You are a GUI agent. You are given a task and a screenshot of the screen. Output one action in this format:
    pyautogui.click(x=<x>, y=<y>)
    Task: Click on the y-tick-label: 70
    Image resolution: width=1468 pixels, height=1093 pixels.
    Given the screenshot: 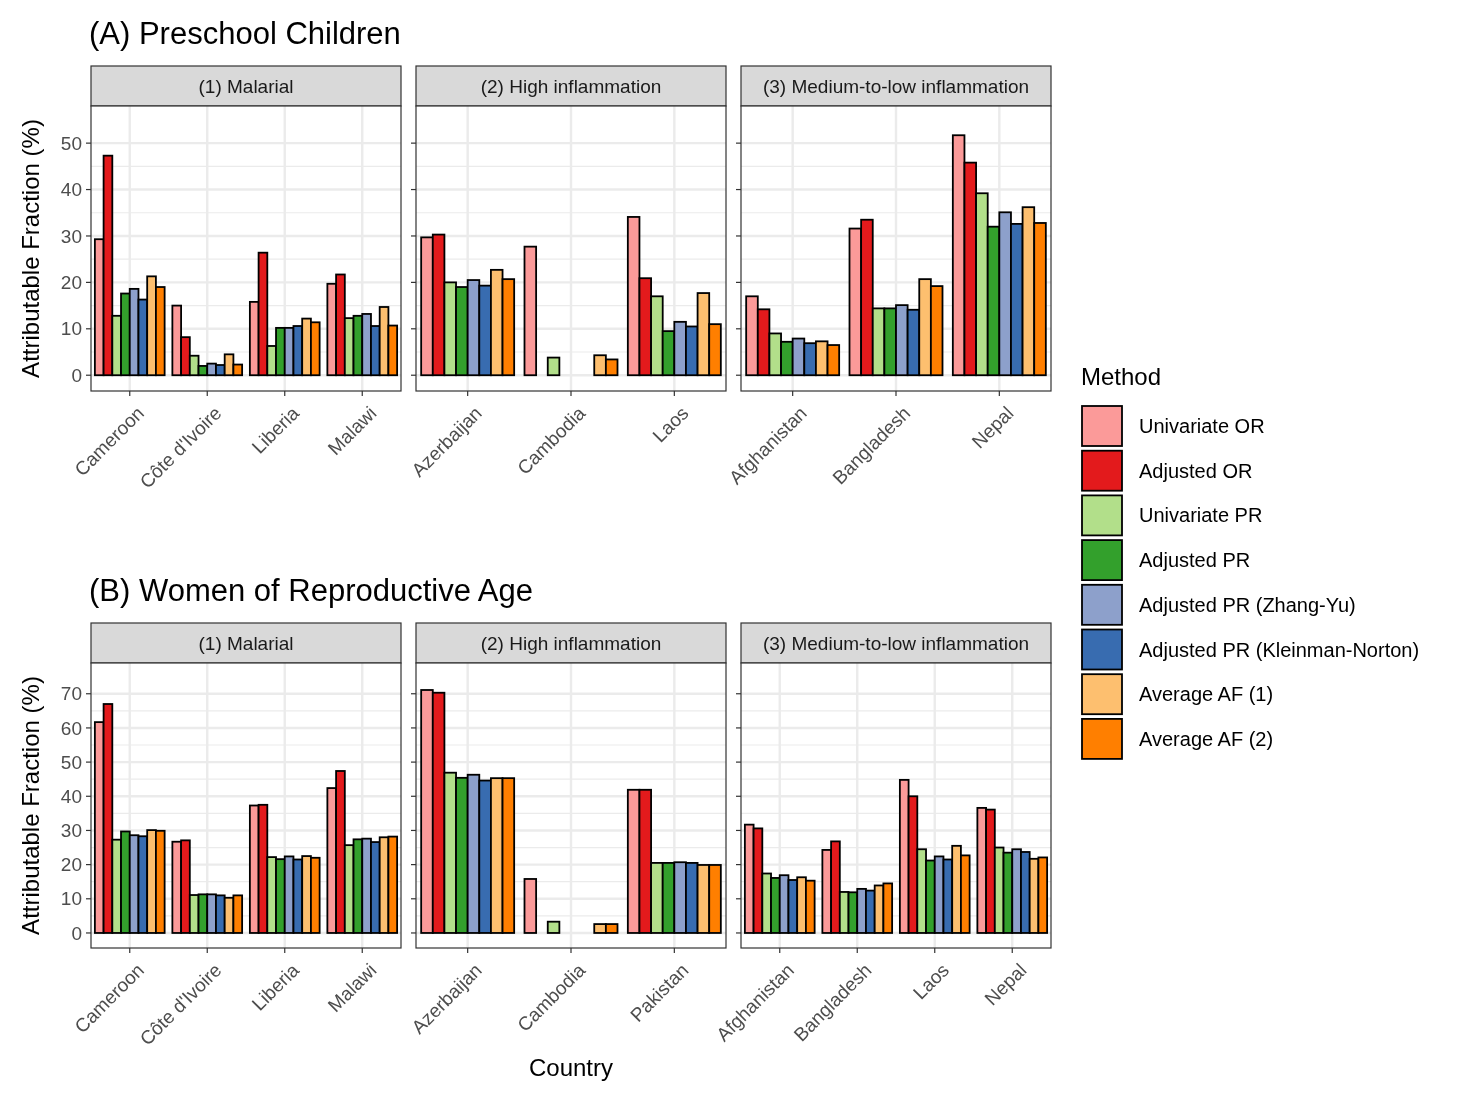 What is the action you would take?
    pyautogui.click(x=71, y=694)
    